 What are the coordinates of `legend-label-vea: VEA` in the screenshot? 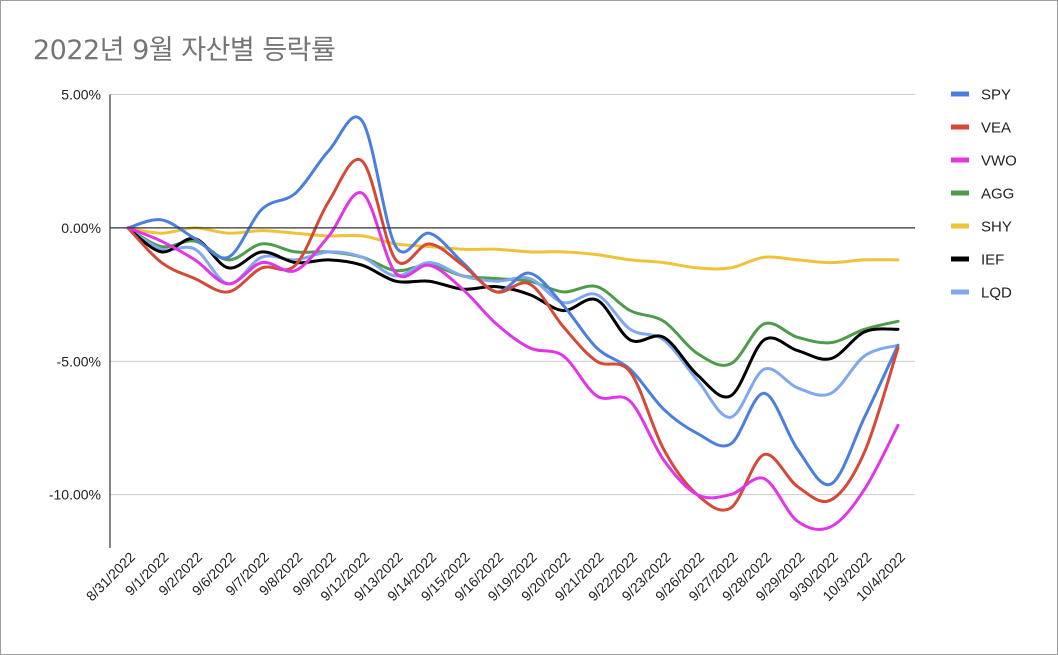 It's located at (996, 128).